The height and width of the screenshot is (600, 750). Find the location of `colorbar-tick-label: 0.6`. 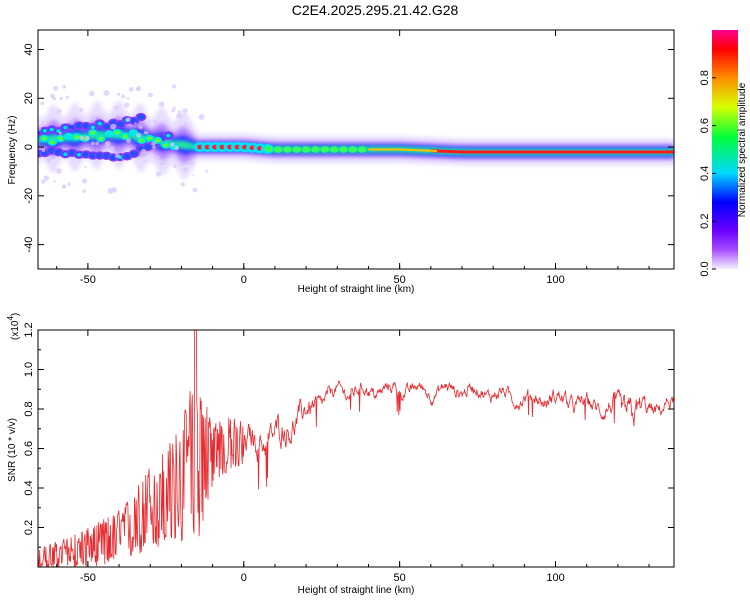

colorbar-tick-label: 0.6 is located at coordinates (705, 125).